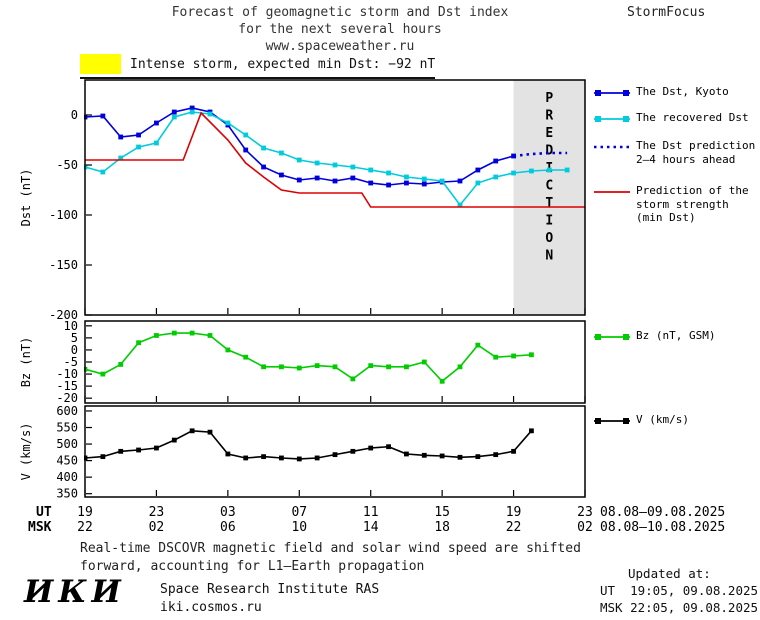 This screenshot has width=760, height=620. What do you see at coordinates (679, 590) in the screenshot?
I see `updated-time-ut: UT 19:05, 09.08.2025` at bounding box center [679, 590].